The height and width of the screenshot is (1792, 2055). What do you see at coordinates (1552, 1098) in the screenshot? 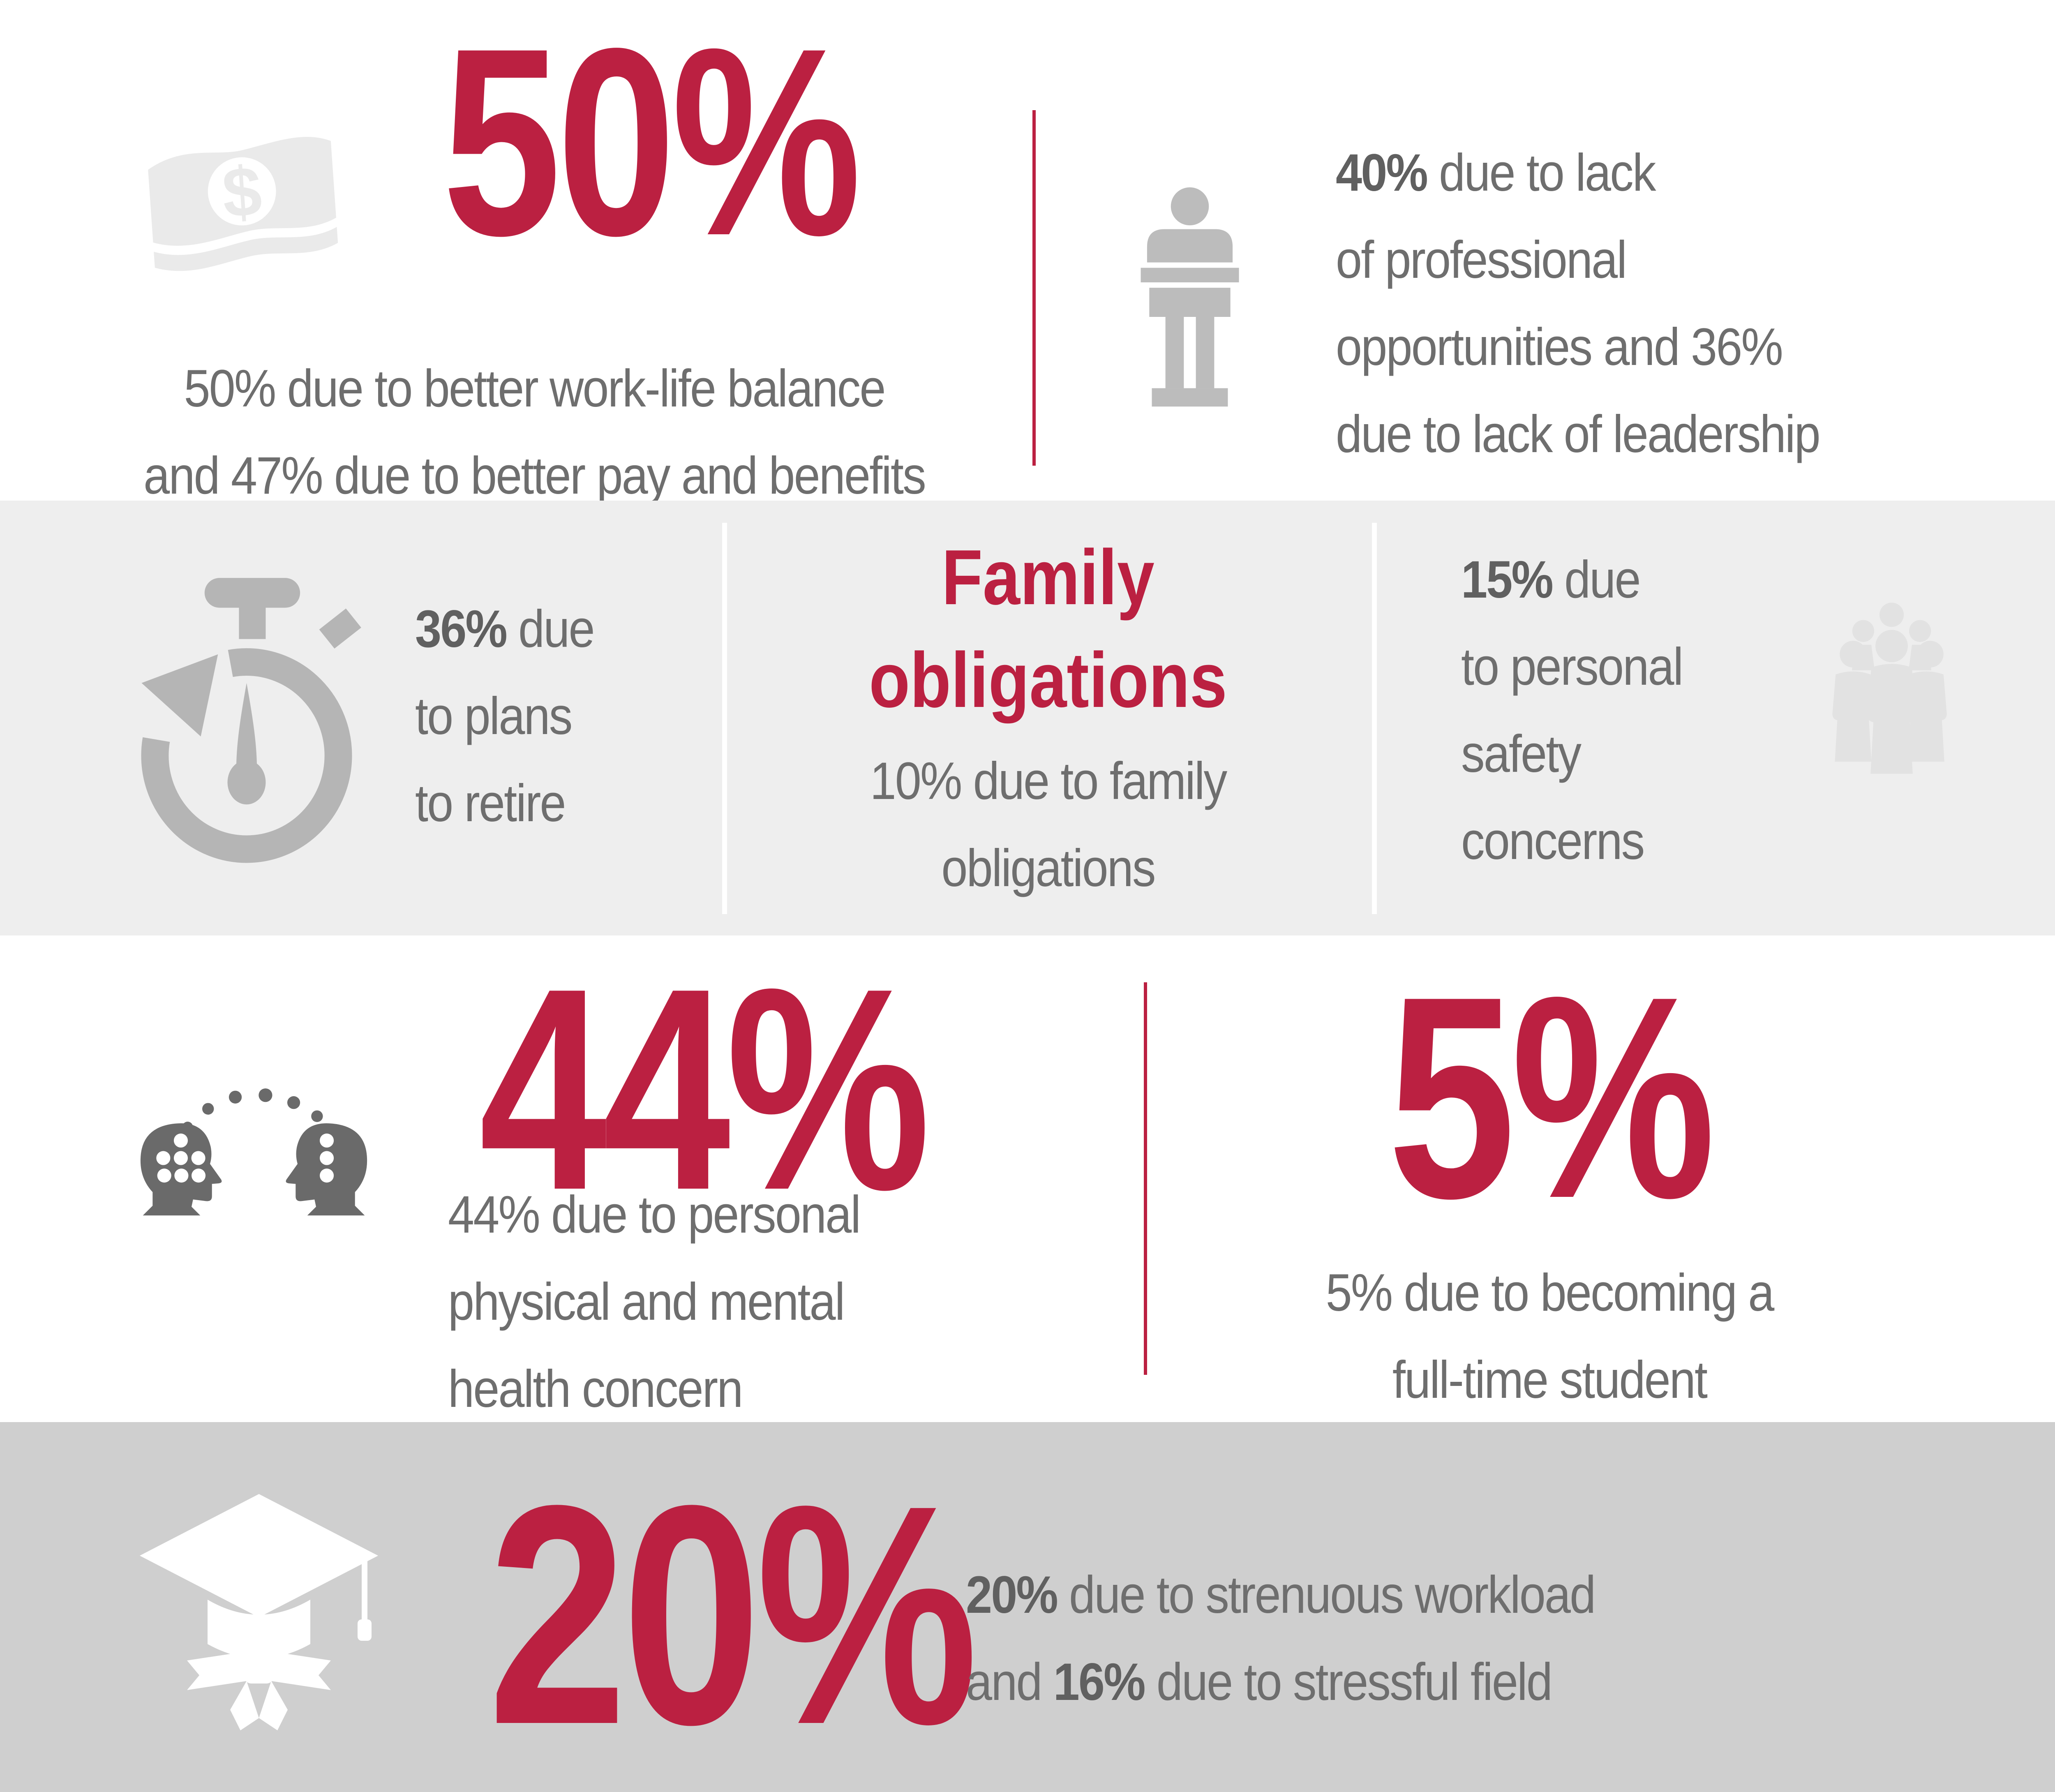
I see `stat-5-percent: 5%` at bounding box center [1552, 1098].